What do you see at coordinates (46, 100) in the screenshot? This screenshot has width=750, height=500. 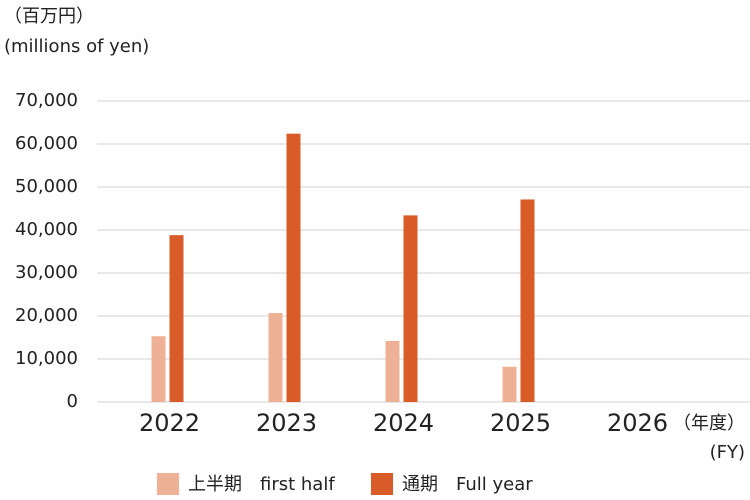 I see `y-tick-label: 70,000` at bounding box center [46, 100].